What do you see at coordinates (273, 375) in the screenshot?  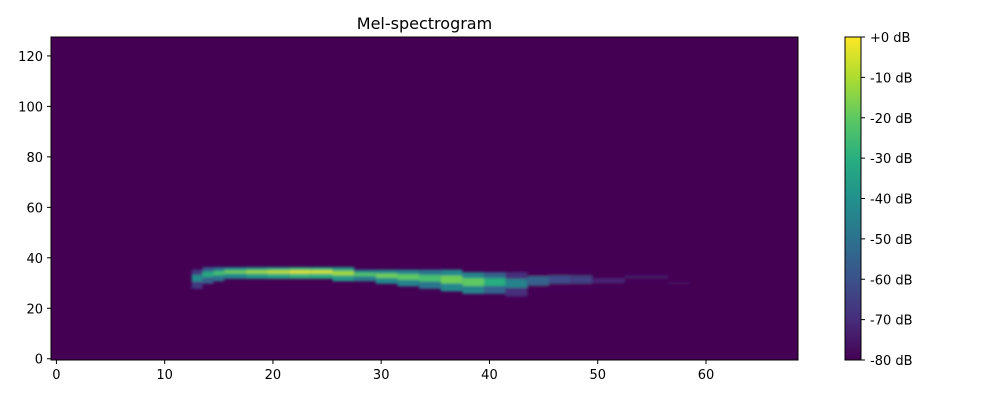 I see `x-tick-label: 20` at bounding box center [273, 375].